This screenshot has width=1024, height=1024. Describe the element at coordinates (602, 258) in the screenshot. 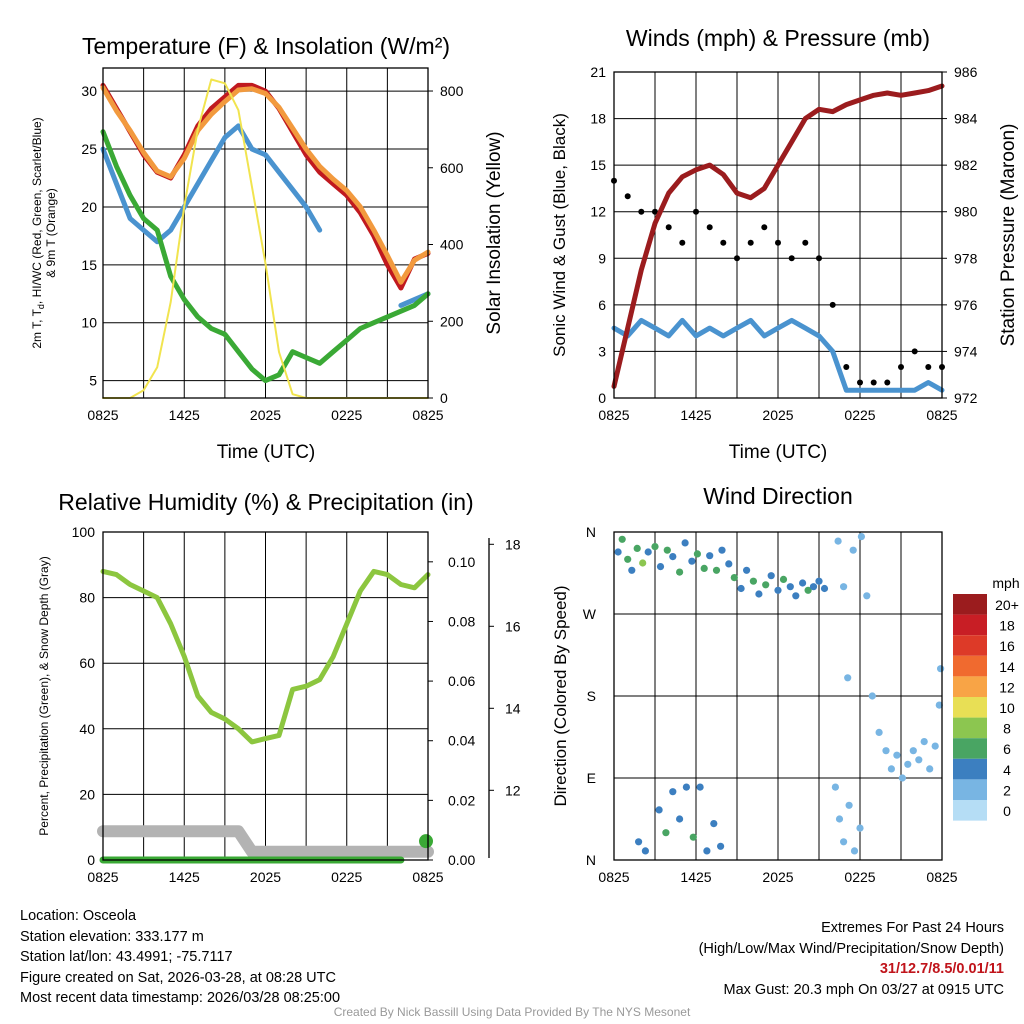

I see `y-tick-label: 9` at that location.